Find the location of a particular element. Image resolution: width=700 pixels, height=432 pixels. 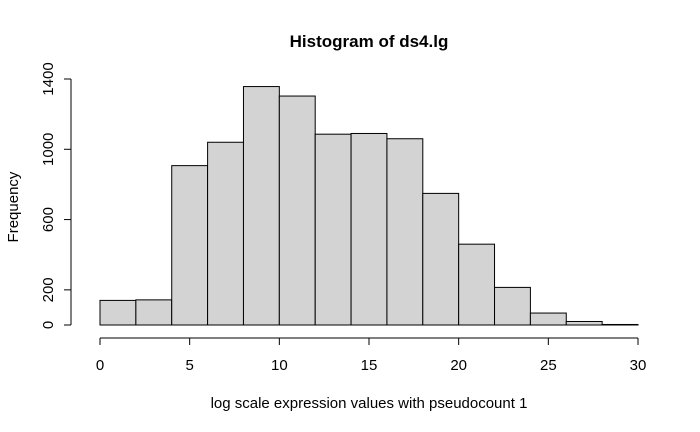

x-tick-label-1: 5 is located at coordinates (189, 365).